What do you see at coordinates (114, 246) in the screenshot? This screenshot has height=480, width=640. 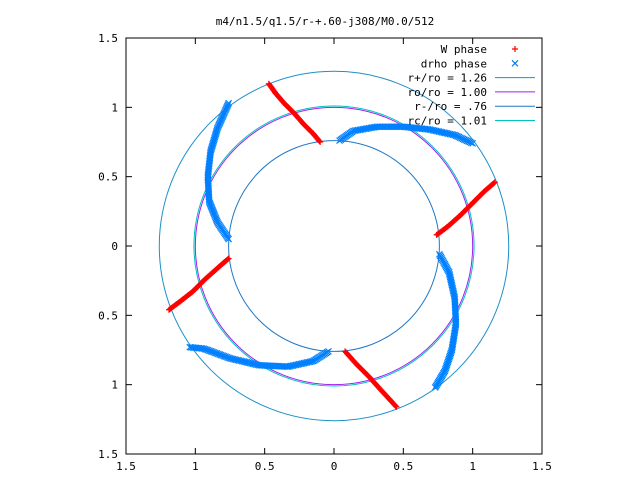 I see `y-tick-label: 0` at bounding box center [114, 246].